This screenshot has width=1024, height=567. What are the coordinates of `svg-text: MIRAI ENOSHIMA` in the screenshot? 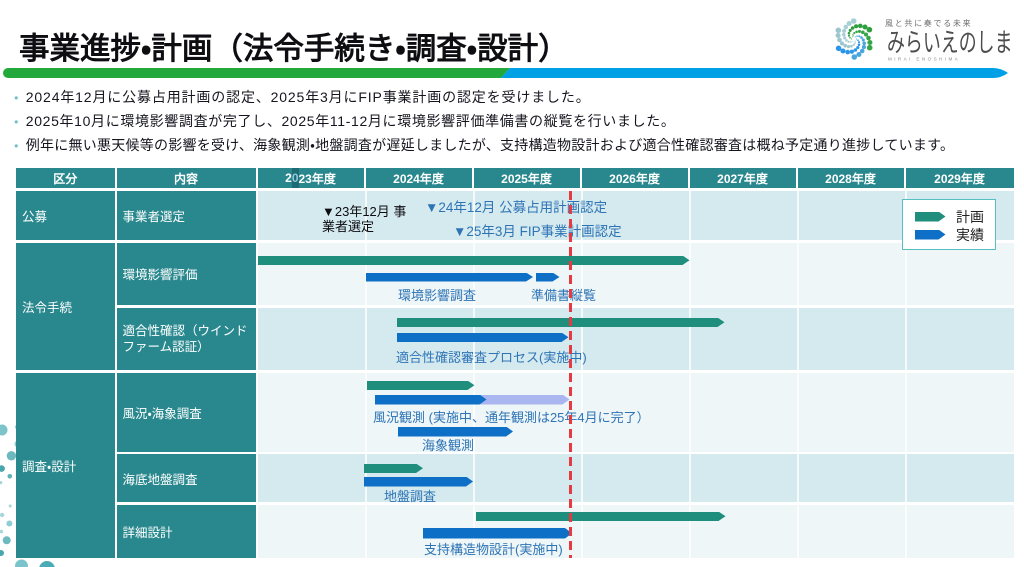 It's located at (924, 59).